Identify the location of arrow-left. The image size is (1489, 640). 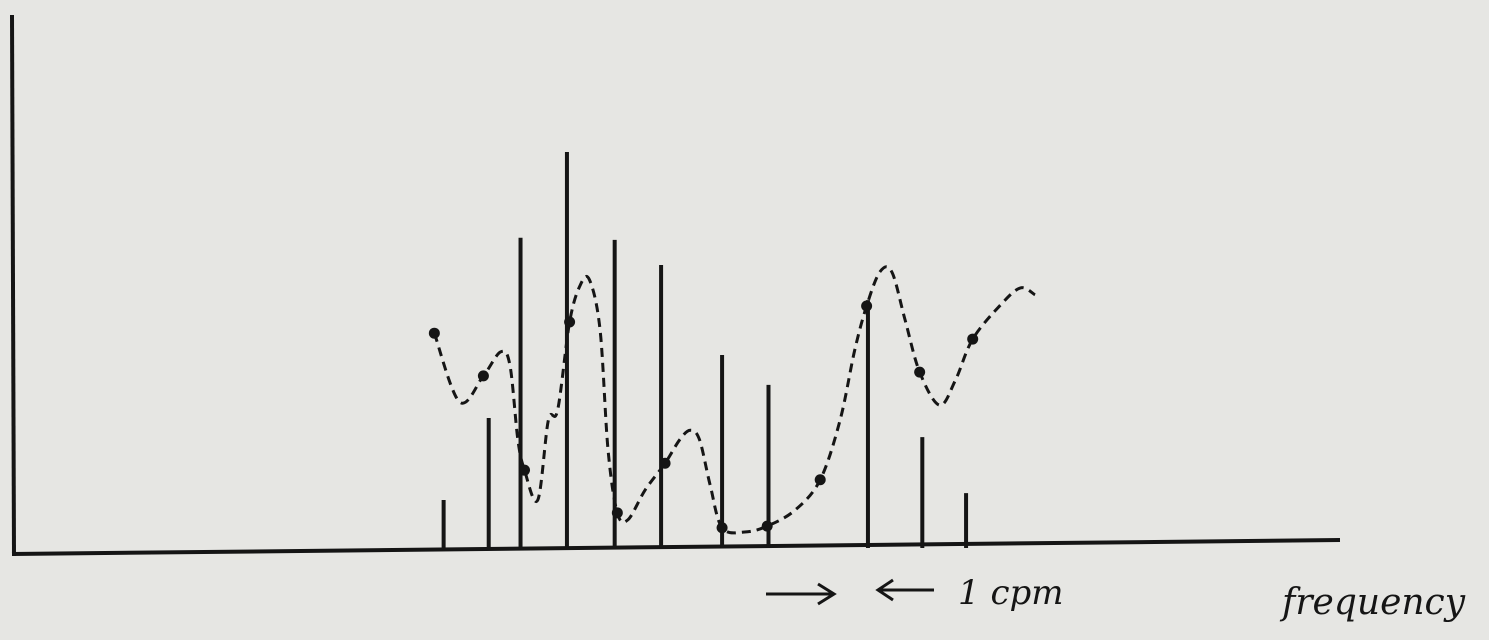
(904, 590).